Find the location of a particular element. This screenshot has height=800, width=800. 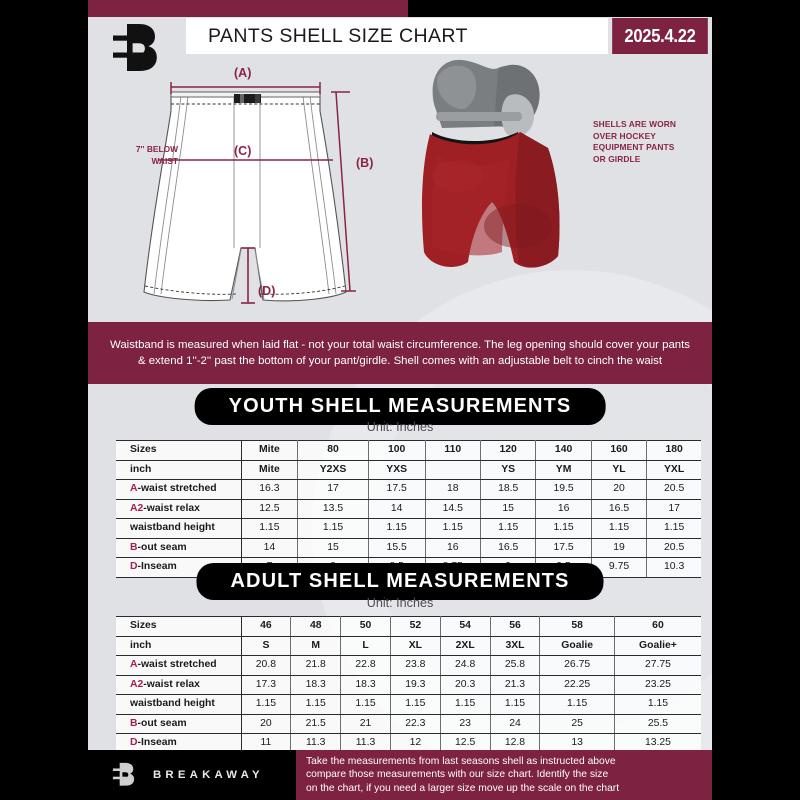

cell-r1-c5: YM is located at coordinates (563, 469).